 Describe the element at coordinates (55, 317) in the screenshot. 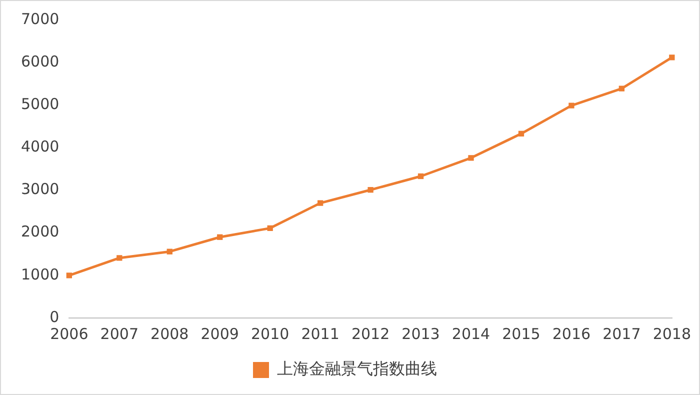

I see `y-tick-label: 0` at that location.